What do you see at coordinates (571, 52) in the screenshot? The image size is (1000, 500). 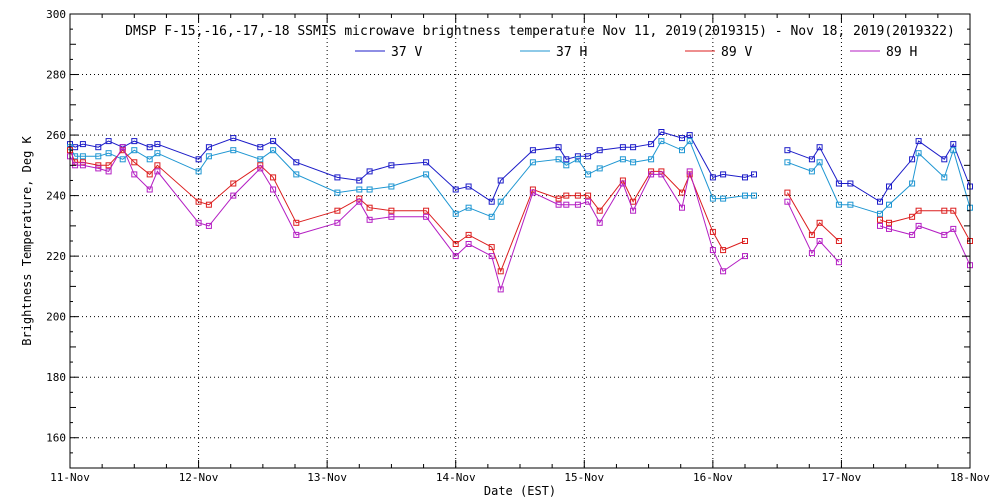 I see `legend-label-37-h: 37 H` at bounding box center [571, 52].